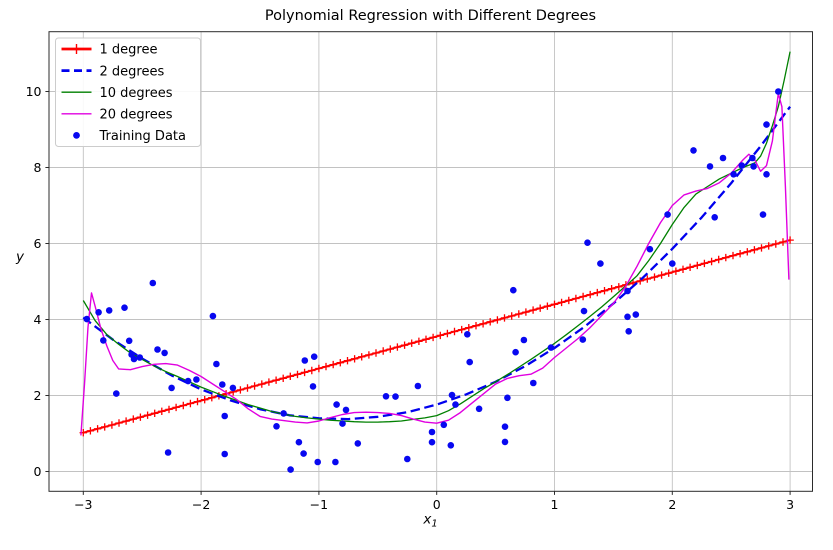  I want to click on legend-label: 10 degrees, so click(136, 93).